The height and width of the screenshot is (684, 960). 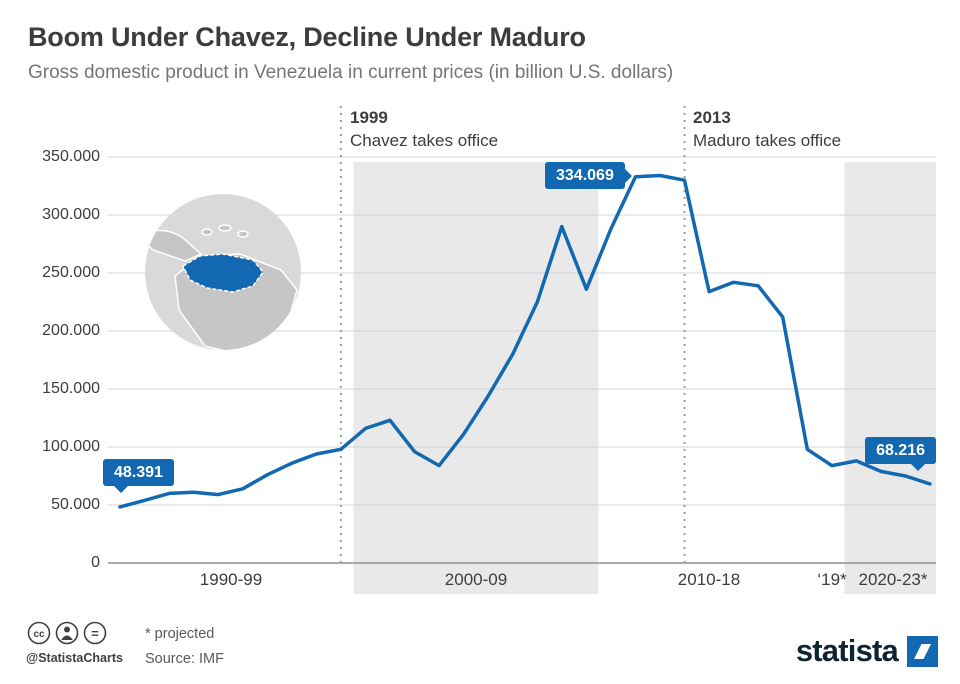 What do you see at coordinates (95, 562) in the screenshot?
I see `y-axis-label: 0` at bounding box center [95, 562].